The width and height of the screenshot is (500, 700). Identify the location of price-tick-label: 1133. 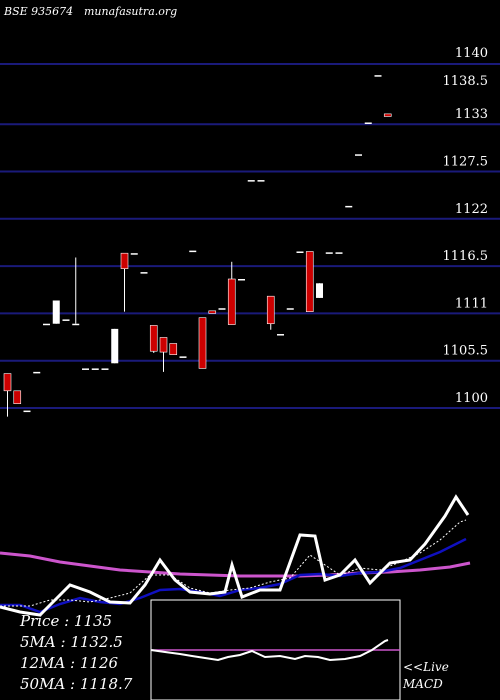
(471, 114).